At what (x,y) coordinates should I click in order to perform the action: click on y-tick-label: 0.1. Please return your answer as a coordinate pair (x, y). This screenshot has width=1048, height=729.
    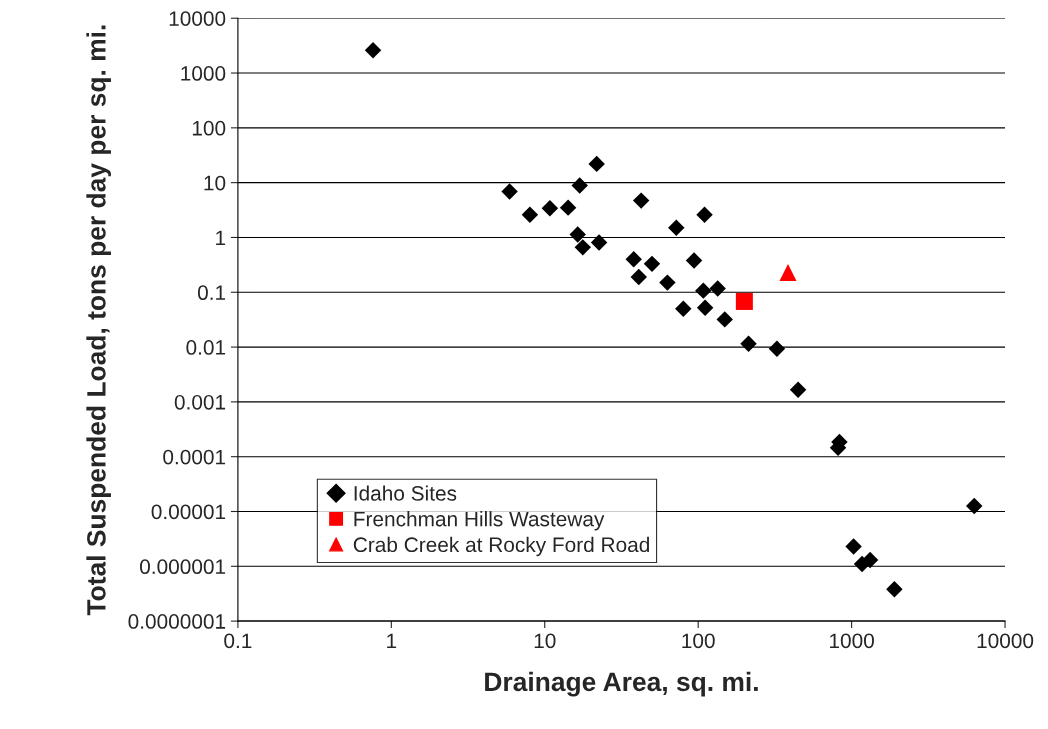
    Looking at the image, I should click on (211, 293).